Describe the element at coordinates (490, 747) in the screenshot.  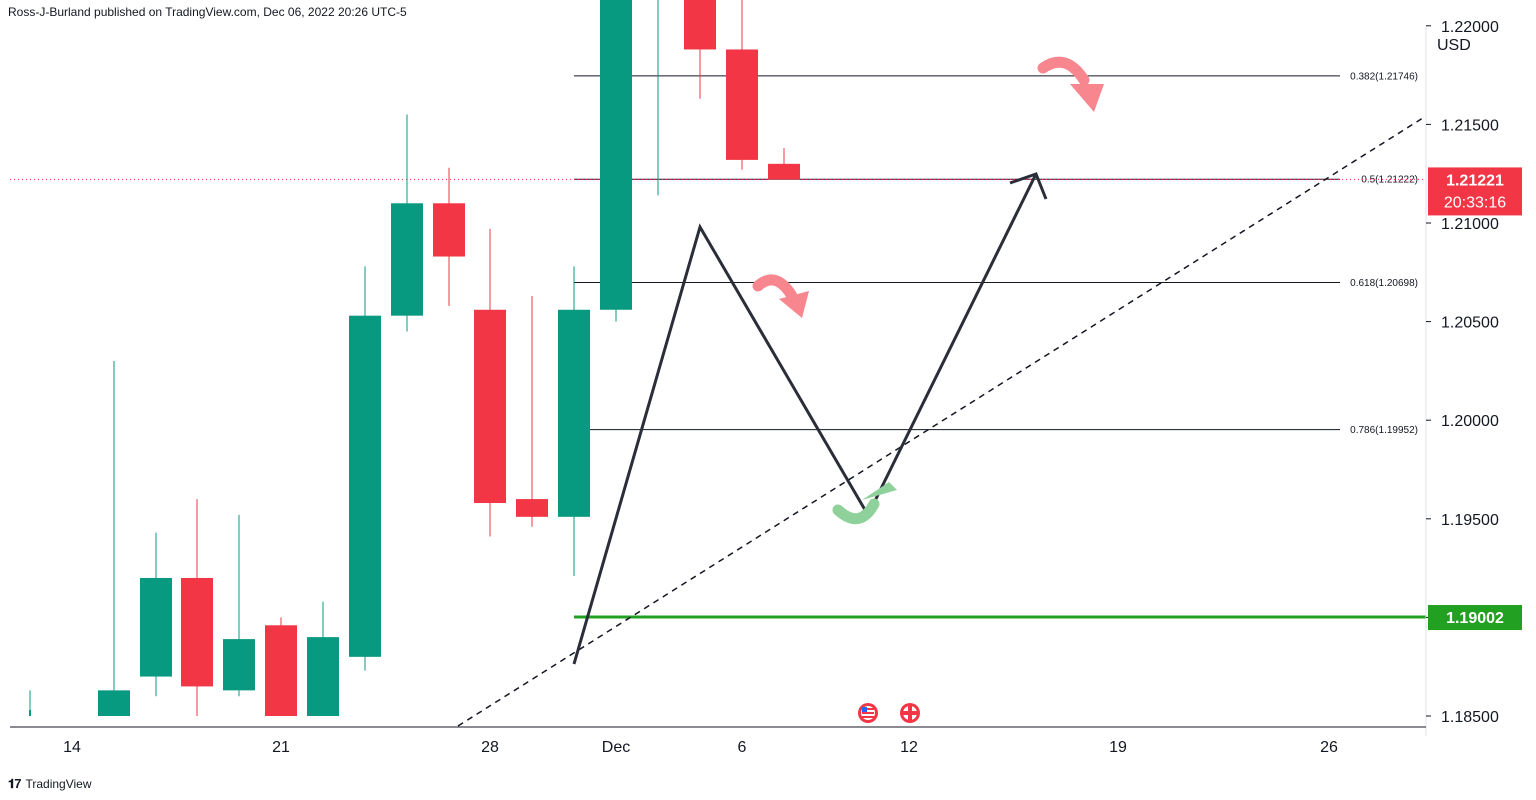
I see `x-tick-label: 28` at that location.